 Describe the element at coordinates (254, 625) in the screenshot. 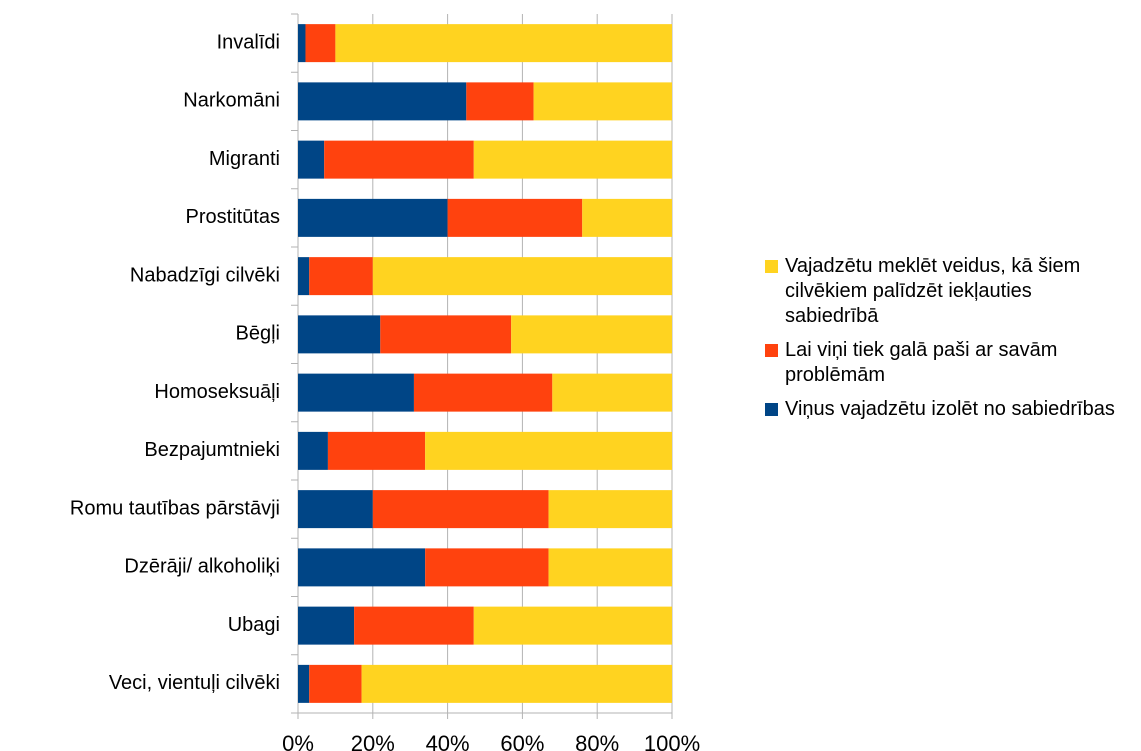

I see `y-tick-label: Ubagi` at that location.